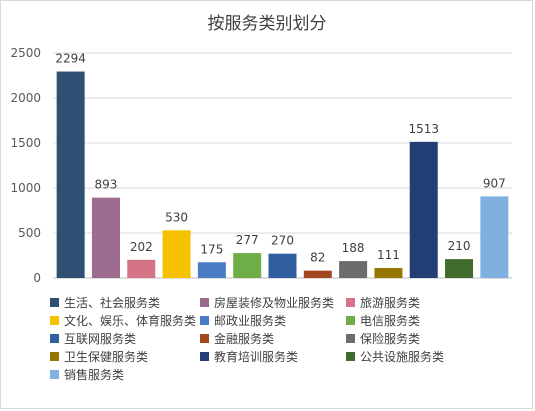 Image resolution: width=535 pixels, height=411 pixels. Describe the element at coordinates (25, 53) in the screenshot. I see `y-tick-label: 2500` at that location.